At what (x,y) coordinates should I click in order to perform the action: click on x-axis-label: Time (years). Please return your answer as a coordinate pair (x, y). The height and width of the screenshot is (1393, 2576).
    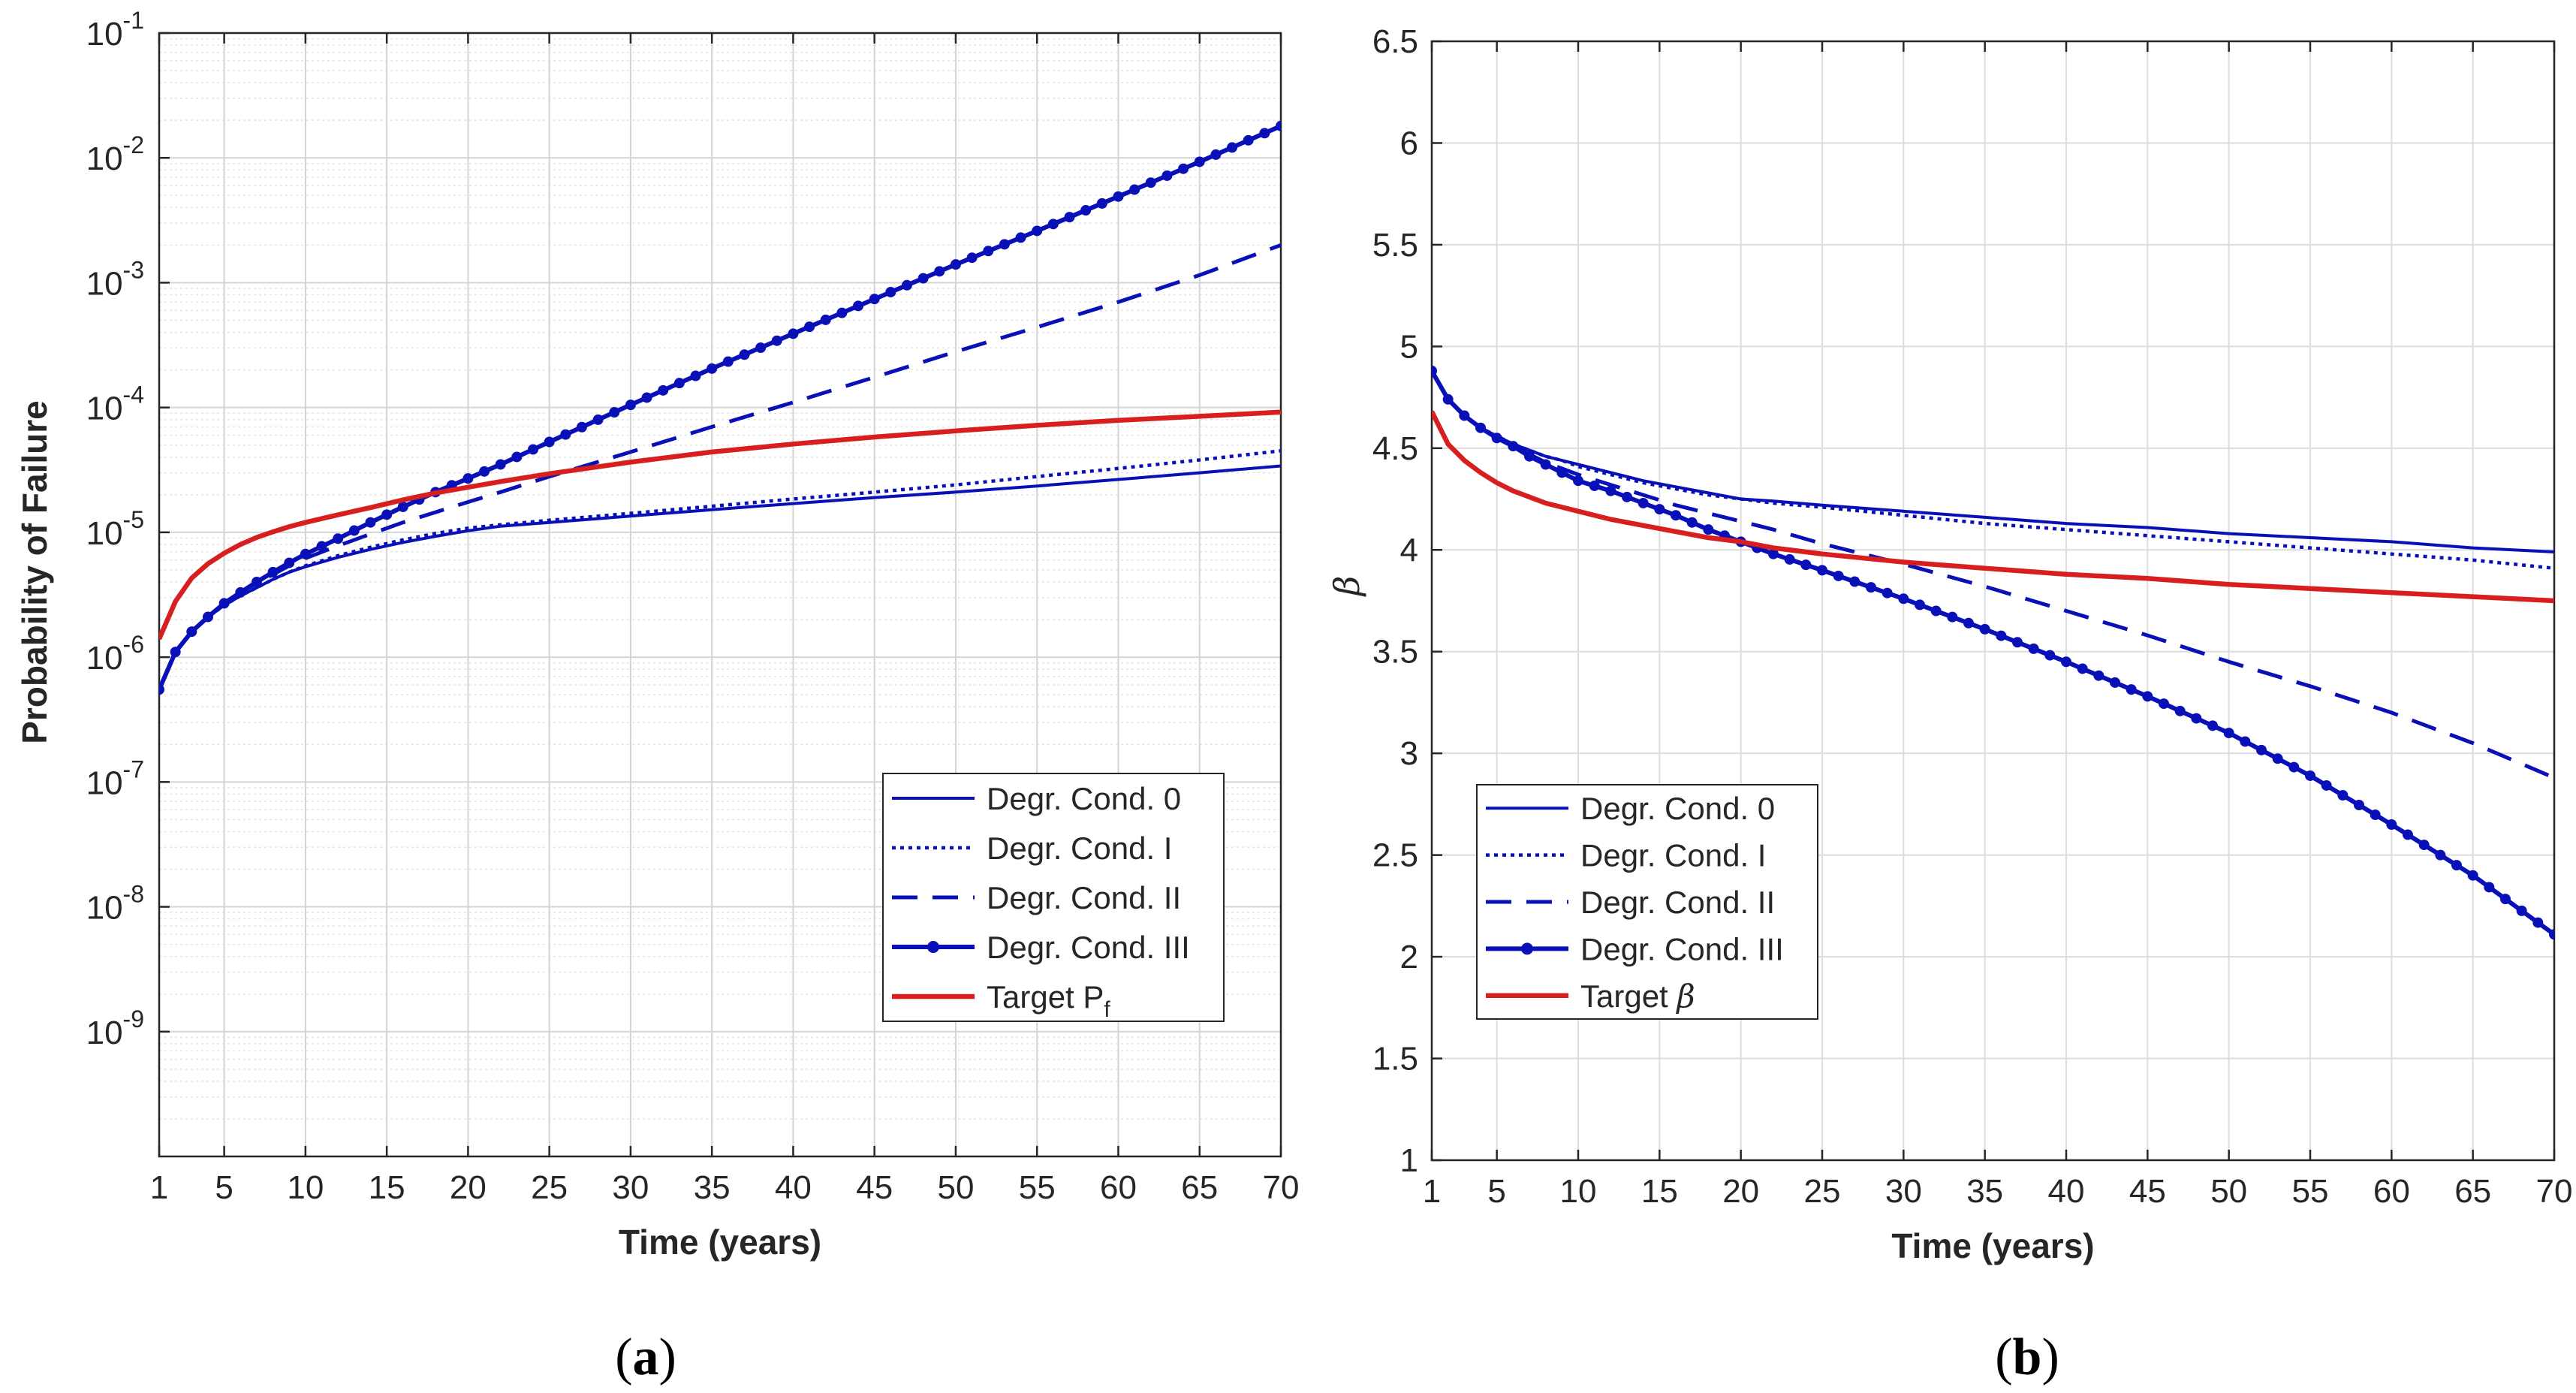
    Looking at the image, I should click on (720, 1243).